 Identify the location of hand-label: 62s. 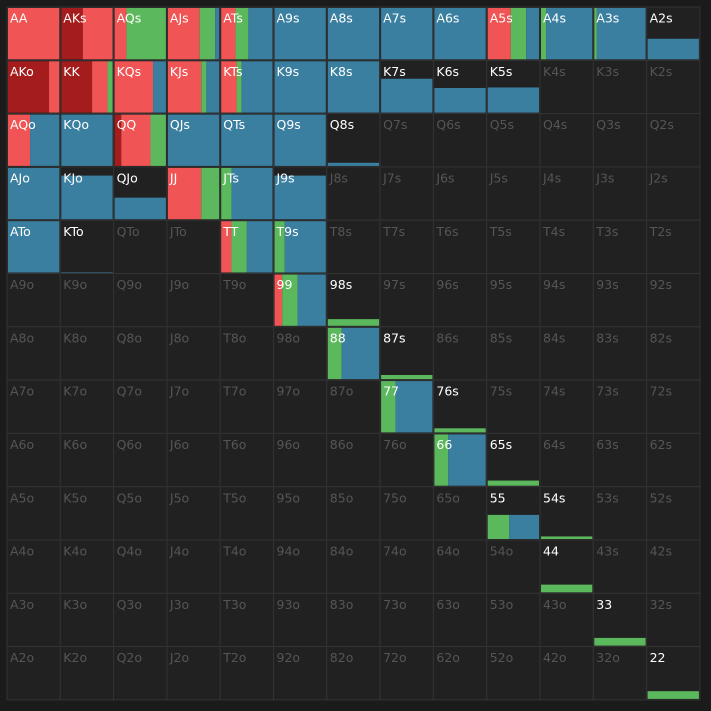
(661, 444).